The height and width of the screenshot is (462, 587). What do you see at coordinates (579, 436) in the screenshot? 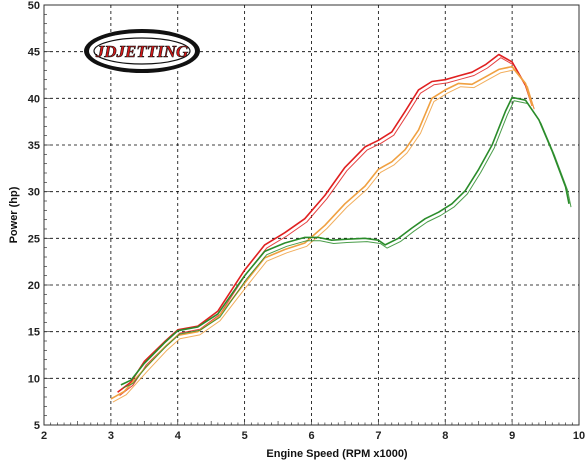
I see `x-tick-label: 10` at bounding box center [579, 436].